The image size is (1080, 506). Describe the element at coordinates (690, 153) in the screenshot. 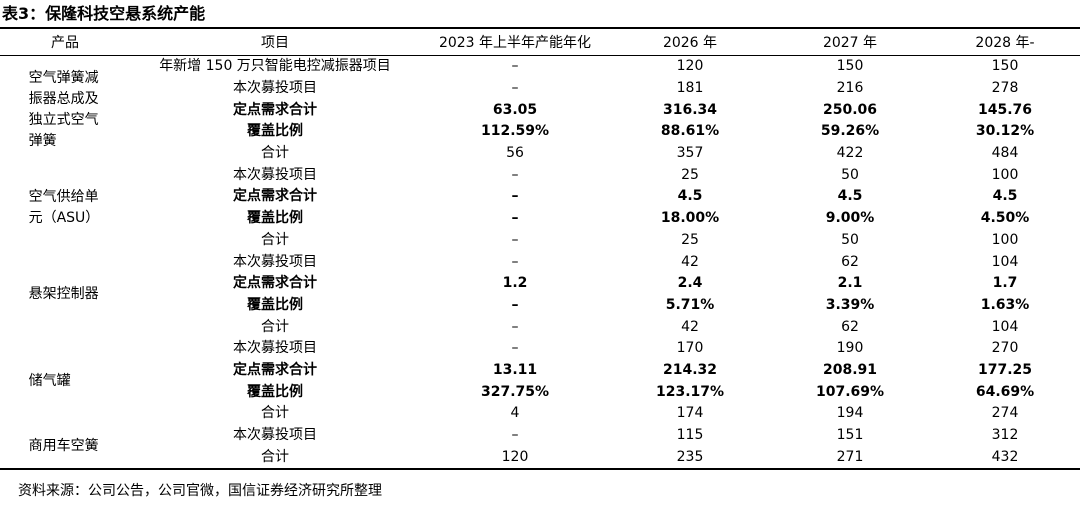

I see `value-cell: 357` at that location.